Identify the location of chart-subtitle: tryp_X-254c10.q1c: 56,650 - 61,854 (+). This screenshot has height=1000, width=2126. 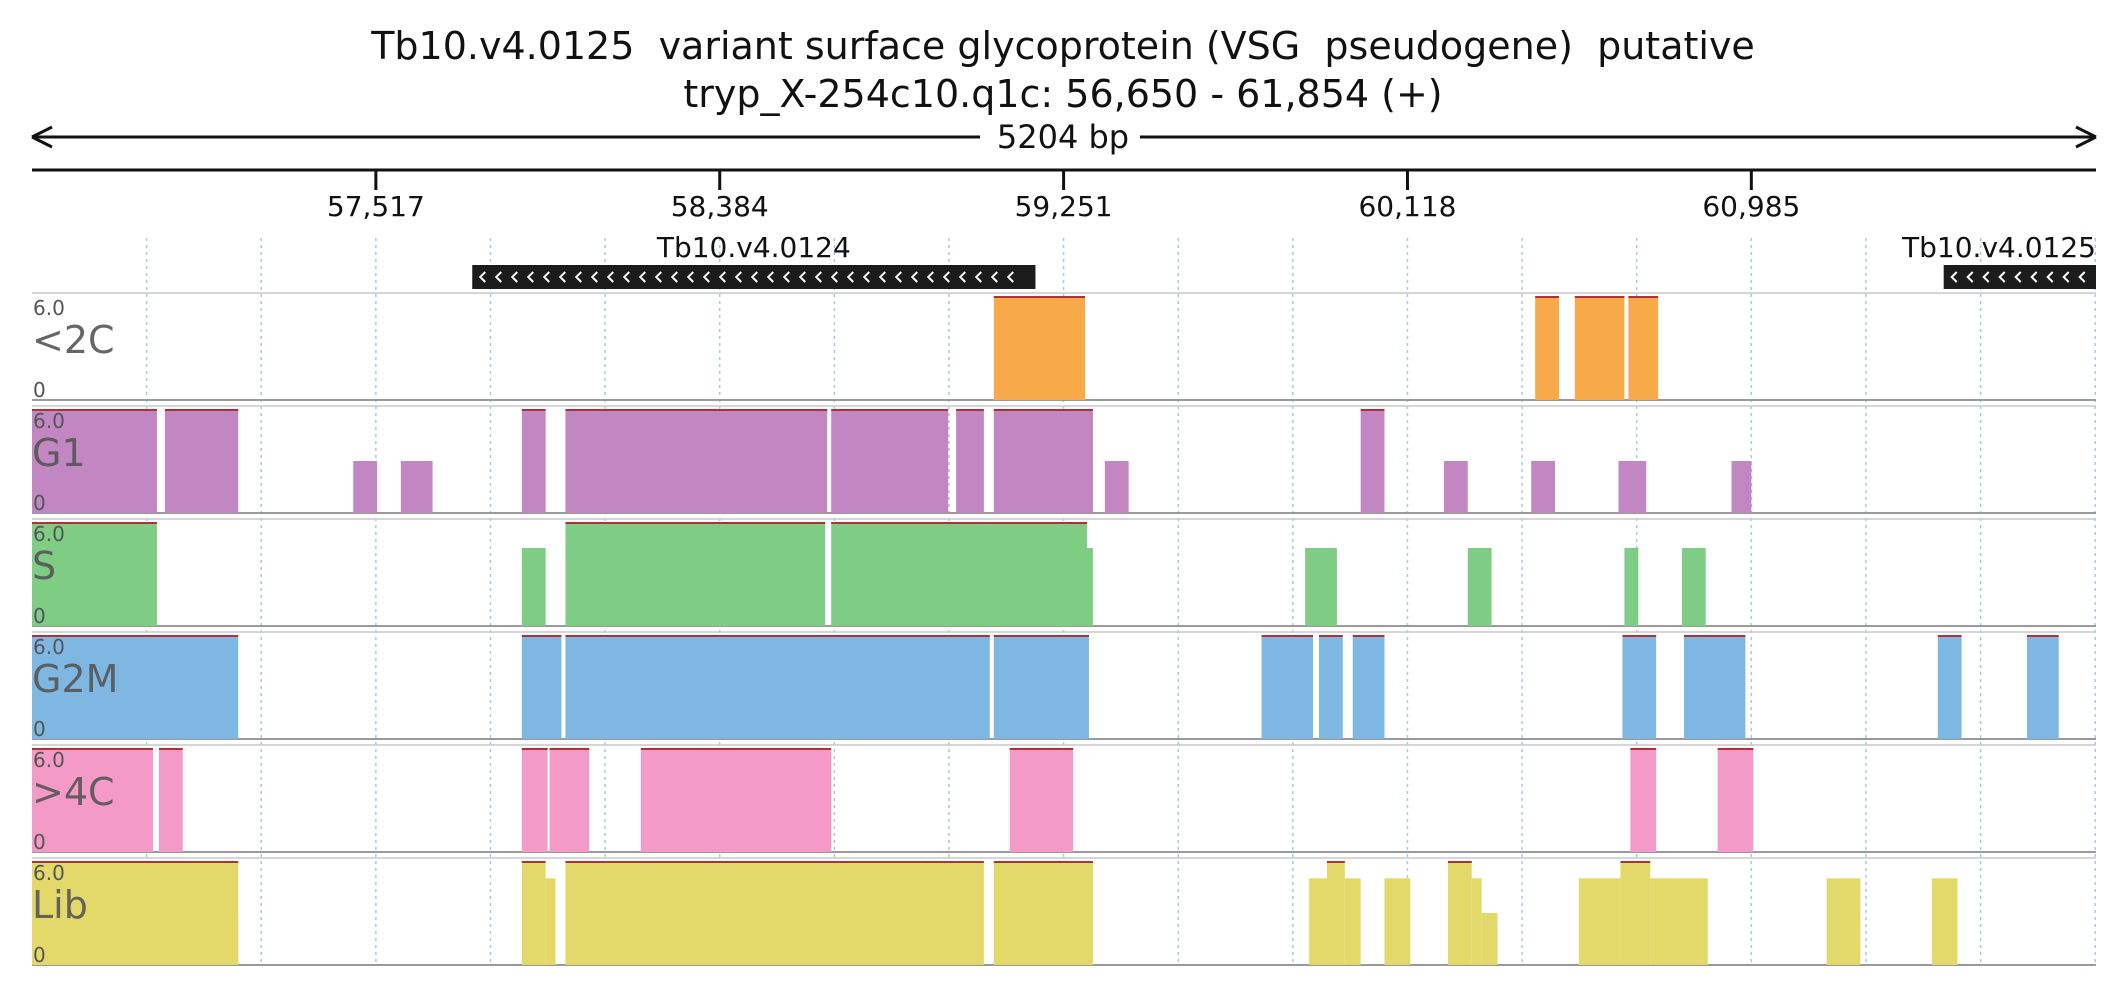
(1063, 94).